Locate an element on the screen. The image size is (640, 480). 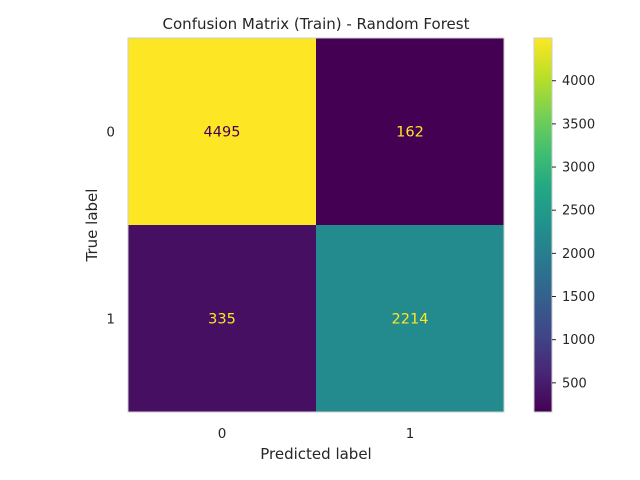
colorbar-tick-label: 1000 is located at coordinates (578, 340).